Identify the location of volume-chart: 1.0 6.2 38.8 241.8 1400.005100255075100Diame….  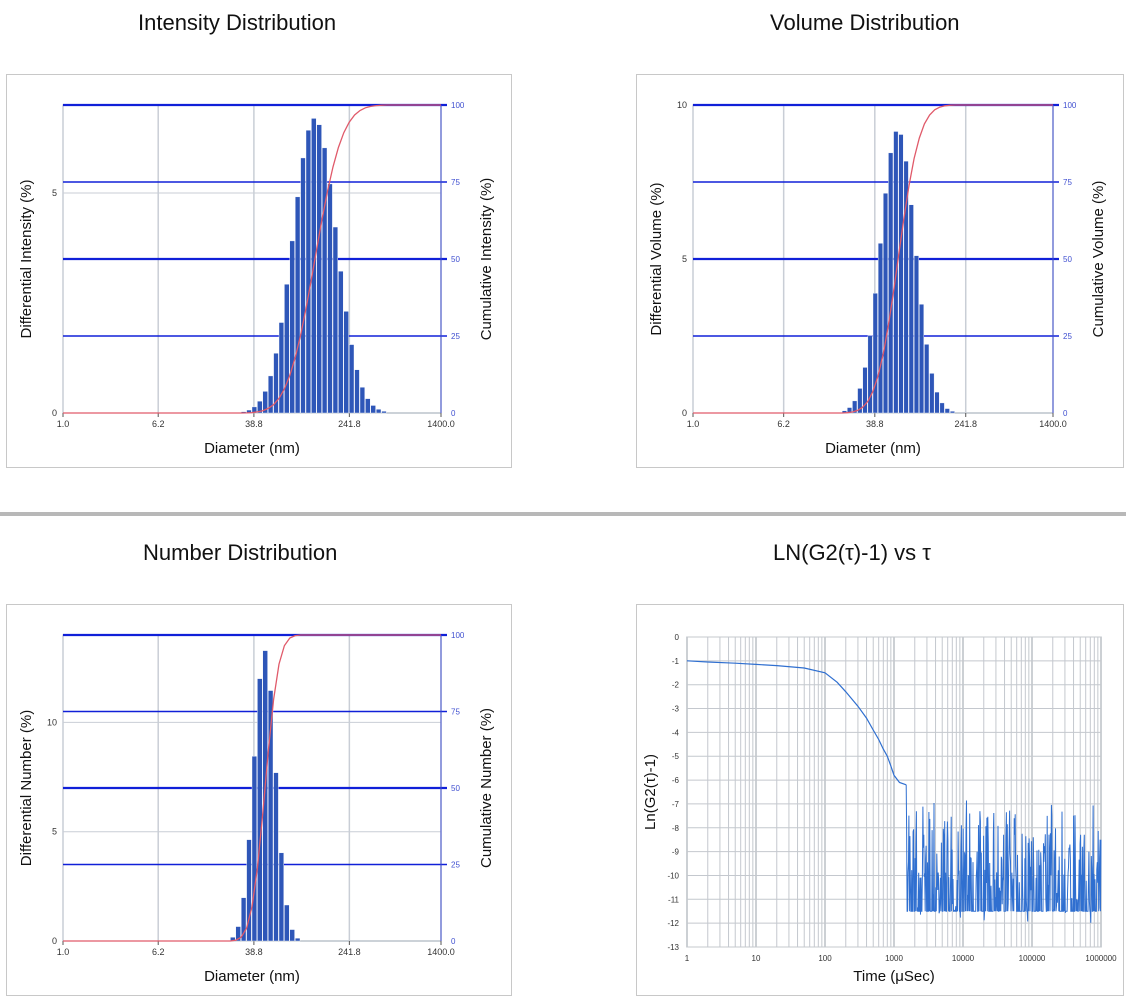
(877, 278).